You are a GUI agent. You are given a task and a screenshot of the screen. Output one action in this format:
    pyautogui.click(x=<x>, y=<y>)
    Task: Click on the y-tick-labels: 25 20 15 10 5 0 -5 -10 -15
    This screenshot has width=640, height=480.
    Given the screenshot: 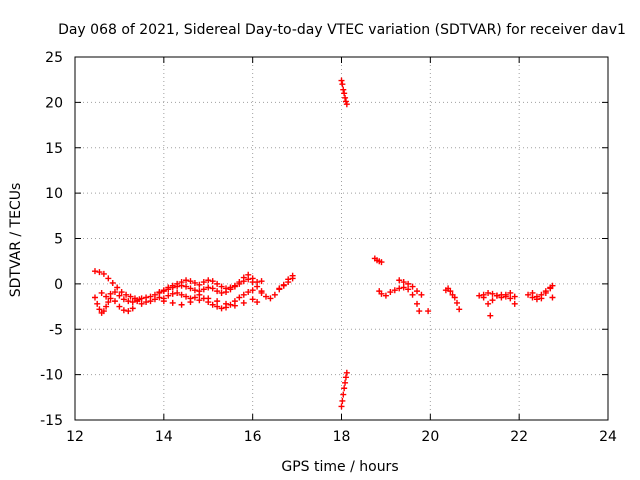 What is the action you would take?
    pyautogui.click(x=51, y=239)
    